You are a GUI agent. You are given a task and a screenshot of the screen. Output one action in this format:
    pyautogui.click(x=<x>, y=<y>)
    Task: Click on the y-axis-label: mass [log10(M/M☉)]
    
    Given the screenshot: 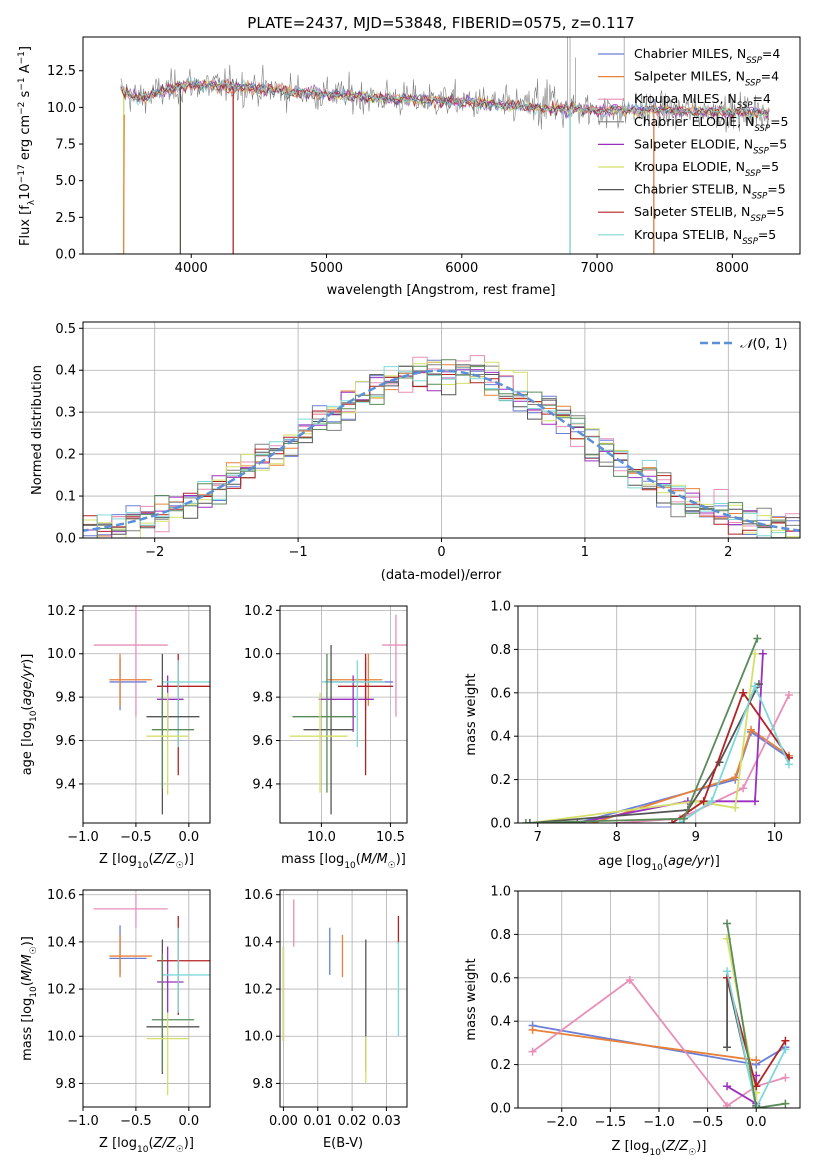 What is the action you would take?
    pyautogui.click(x=29, y=998)
    